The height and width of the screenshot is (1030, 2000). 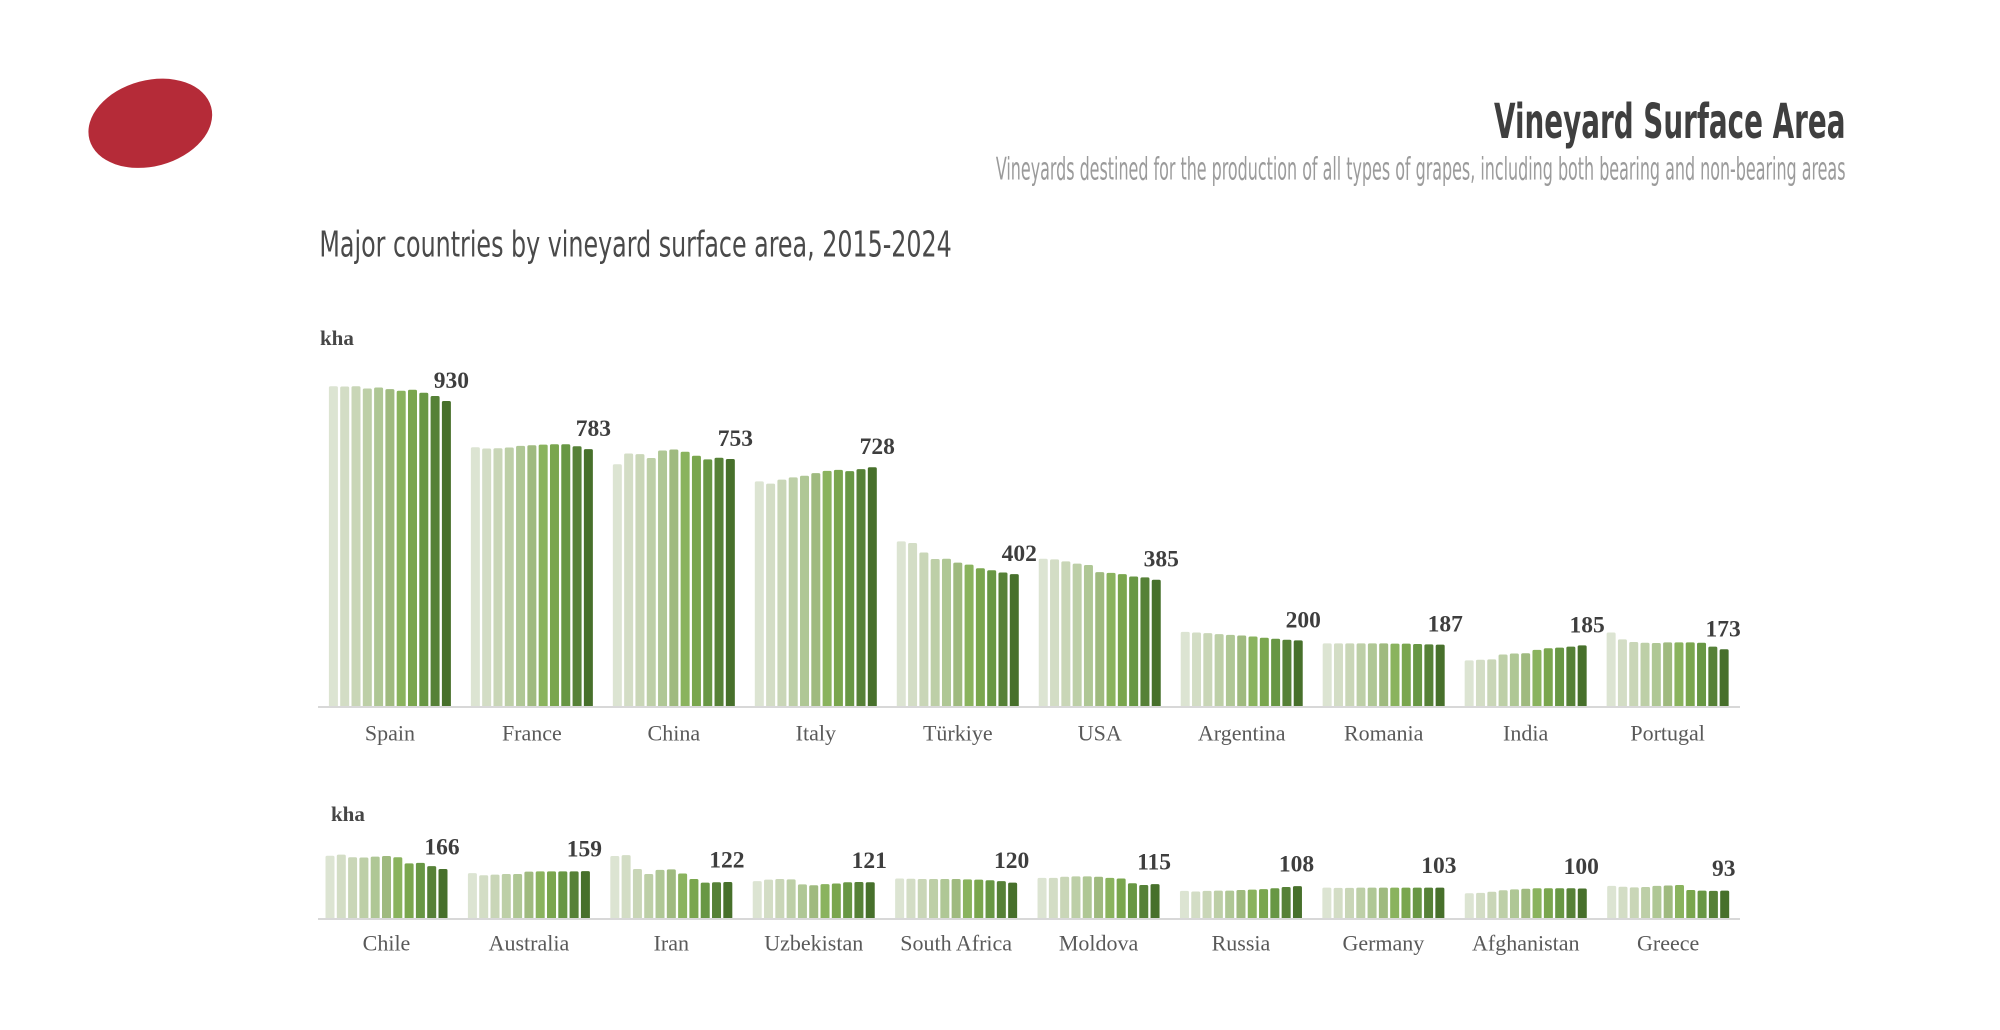 What do you see at coordinates (759, 593) in the screenshot?
I see `bar-italy-2014` at bounding box center [759, 593].